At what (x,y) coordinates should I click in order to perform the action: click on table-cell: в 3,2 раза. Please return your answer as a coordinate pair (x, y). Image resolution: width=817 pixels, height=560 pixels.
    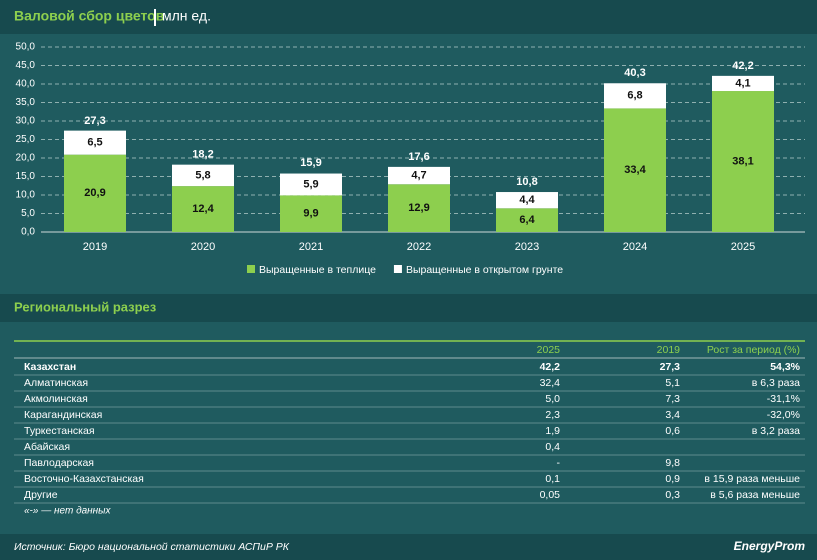
    Looking at the image, I should click on (776, 431).